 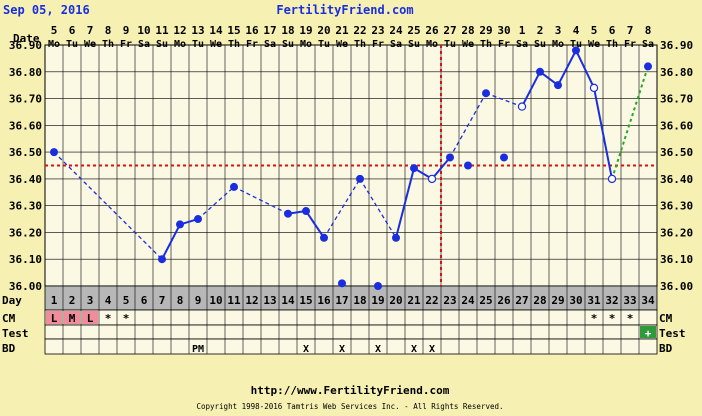 I want to click on y-tick-label-right: 36.50, so click(x=676, y=152).